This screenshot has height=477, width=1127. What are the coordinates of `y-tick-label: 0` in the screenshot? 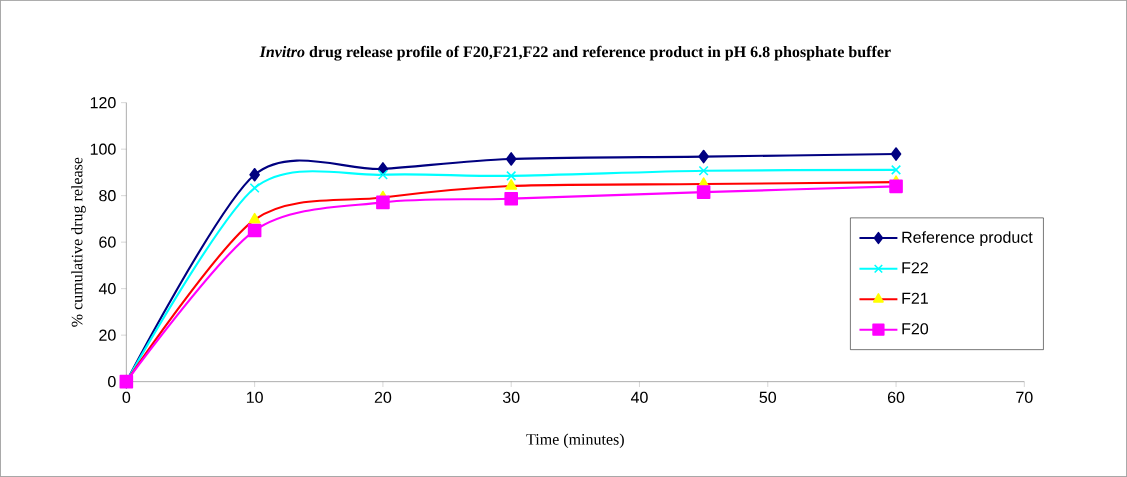 It's located at (112, 381).